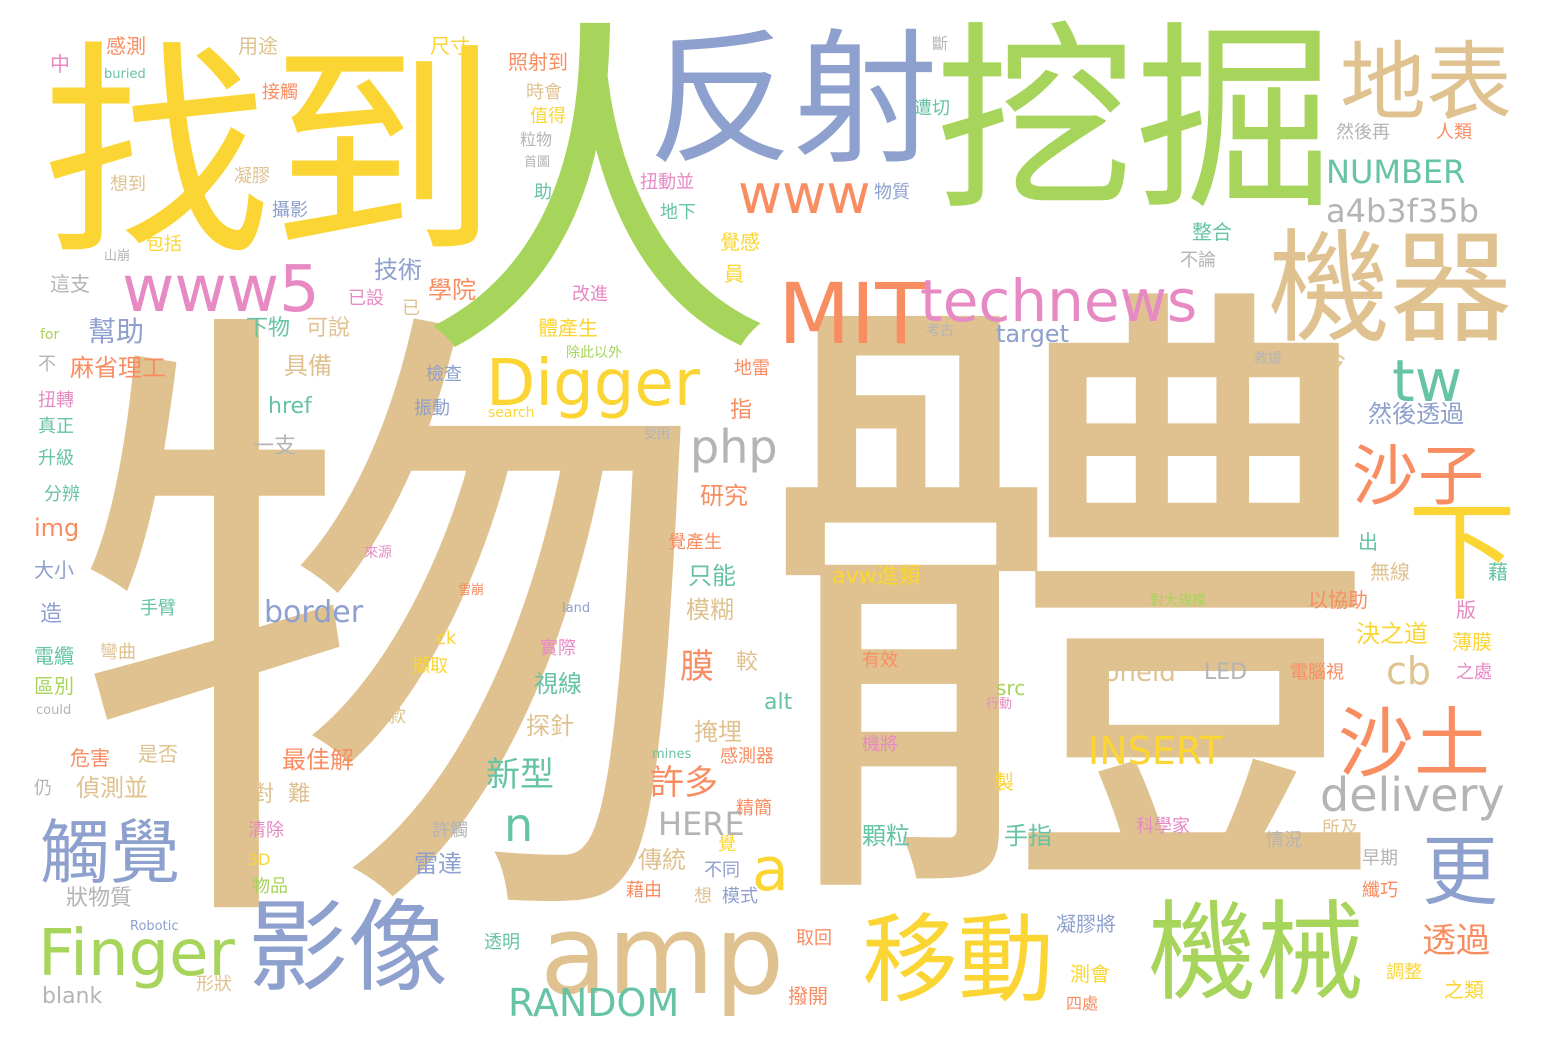 The image size is (1548, 1052). I want to click on word-search: search, so click(511, 413).